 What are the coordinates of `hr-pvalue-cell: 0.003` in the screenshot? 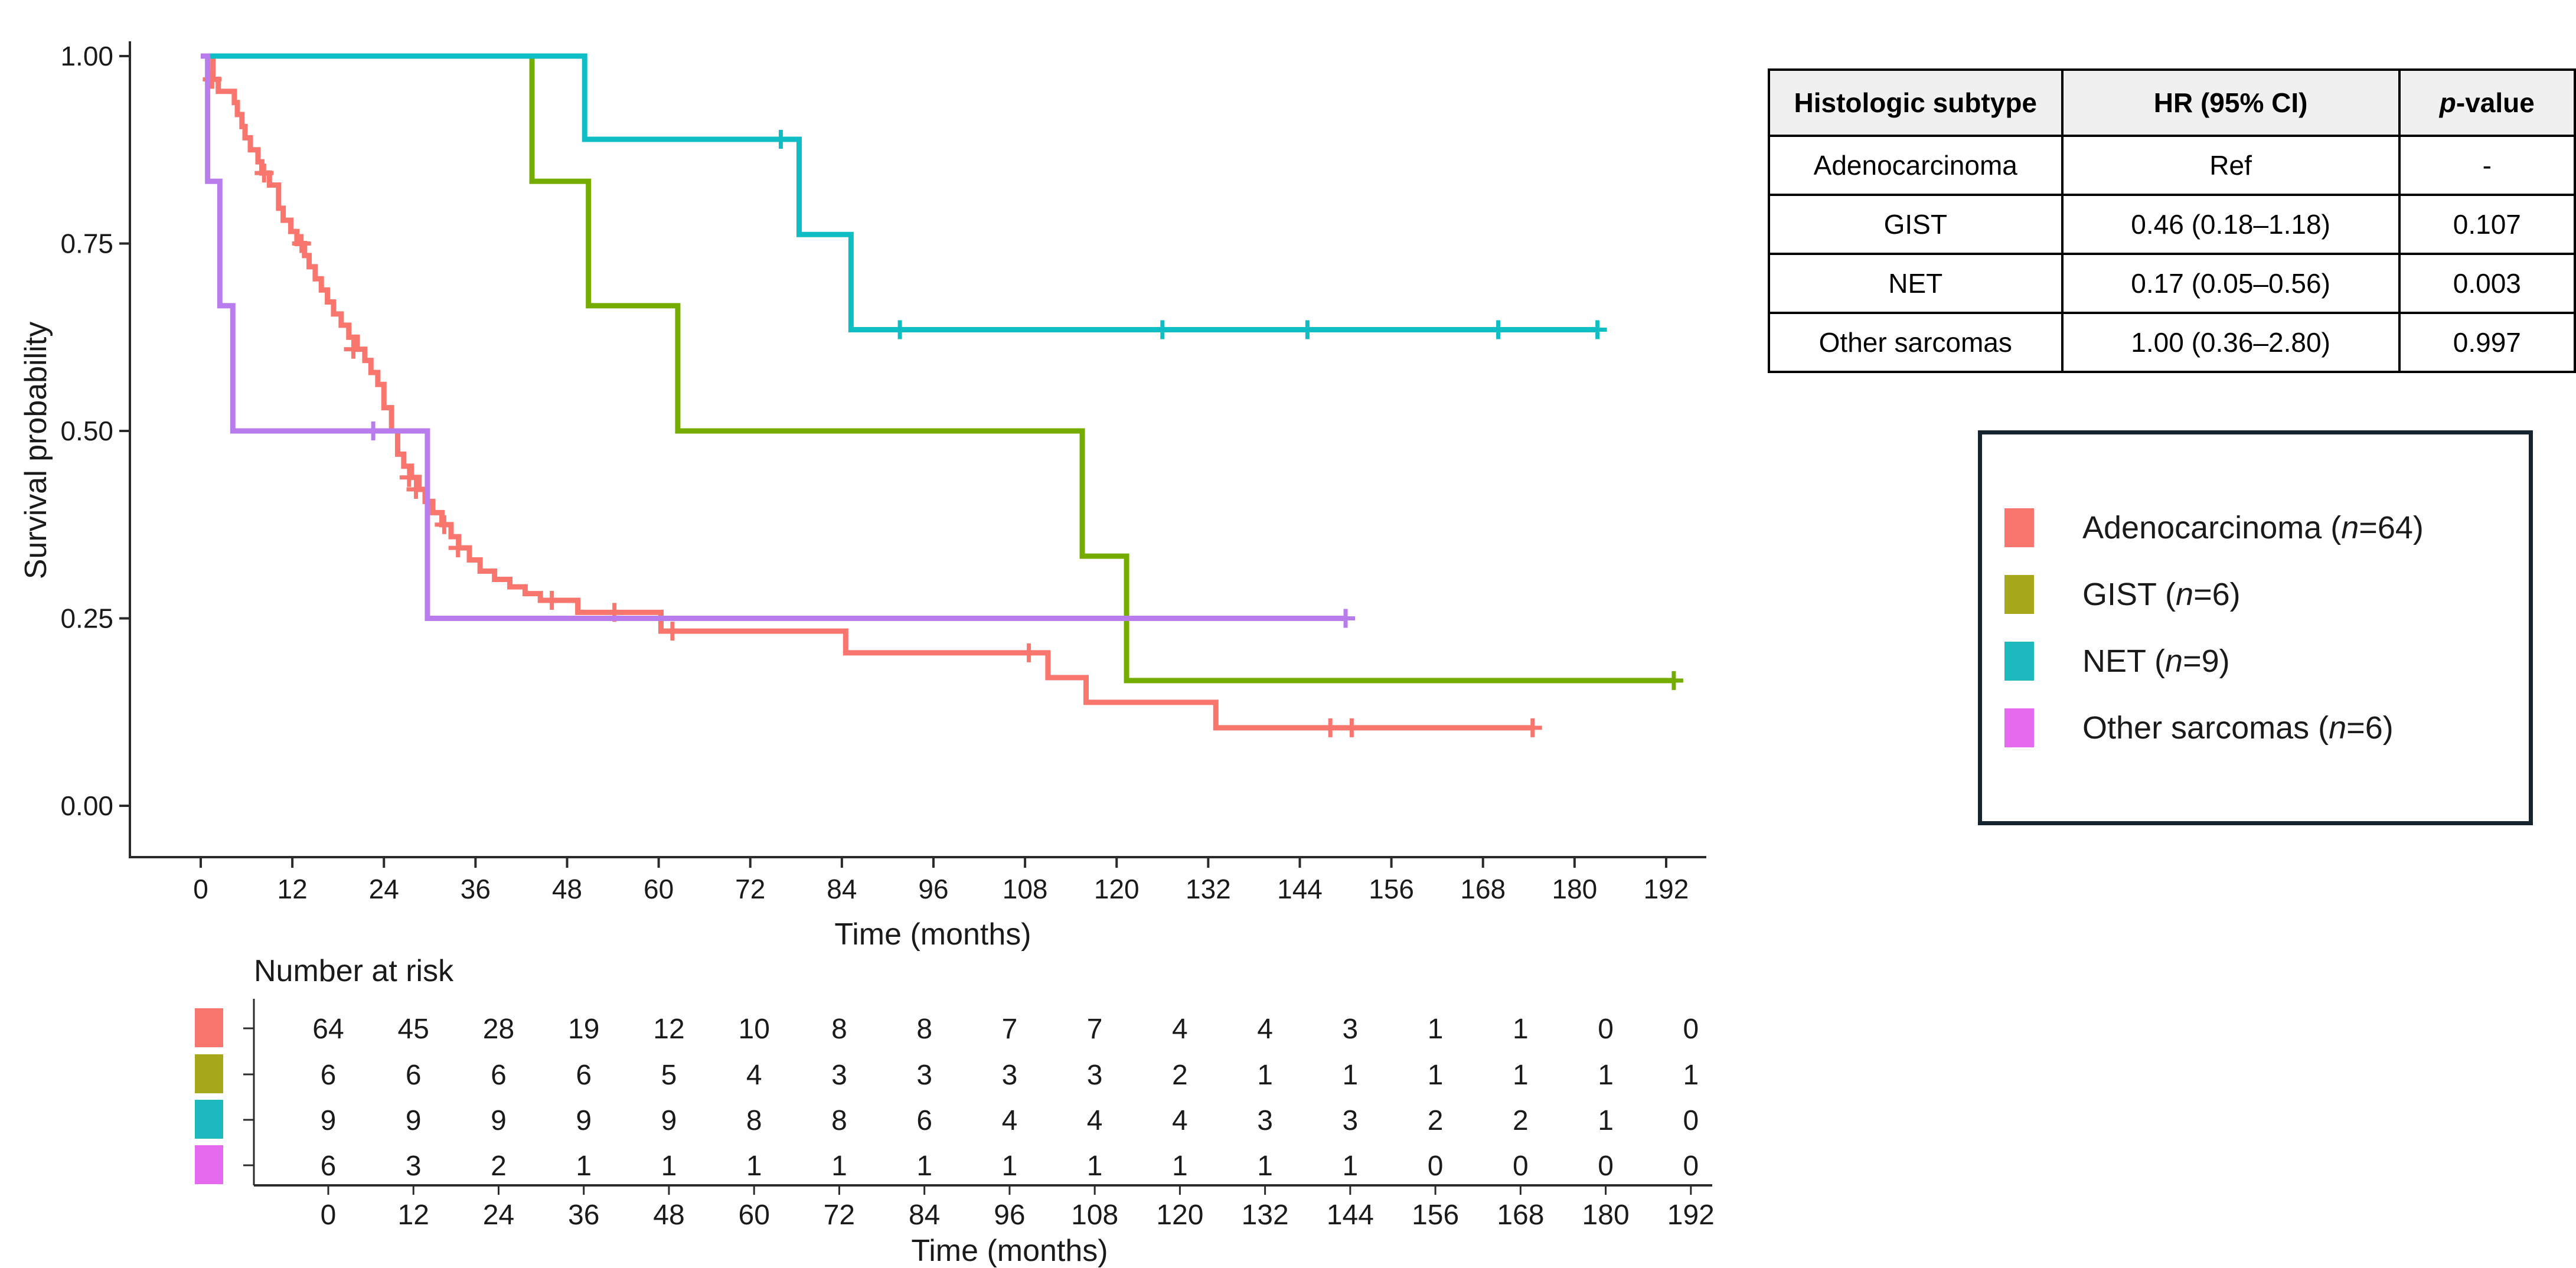 It's located at (2487, 283).